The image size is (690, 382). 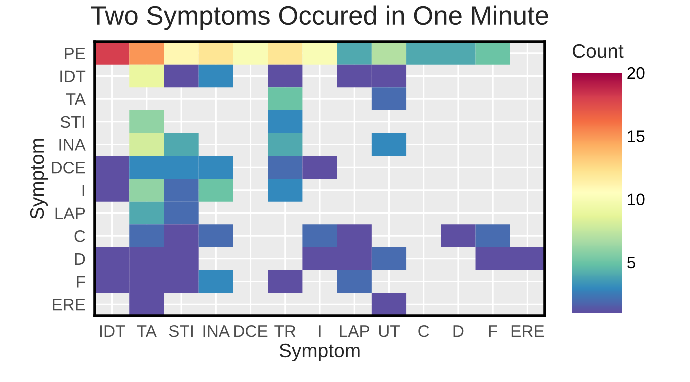 What do you see at coordinates (217, 332) in the screenshot?
I see `x-tick-label: INA` at bounding box center [217, 332].